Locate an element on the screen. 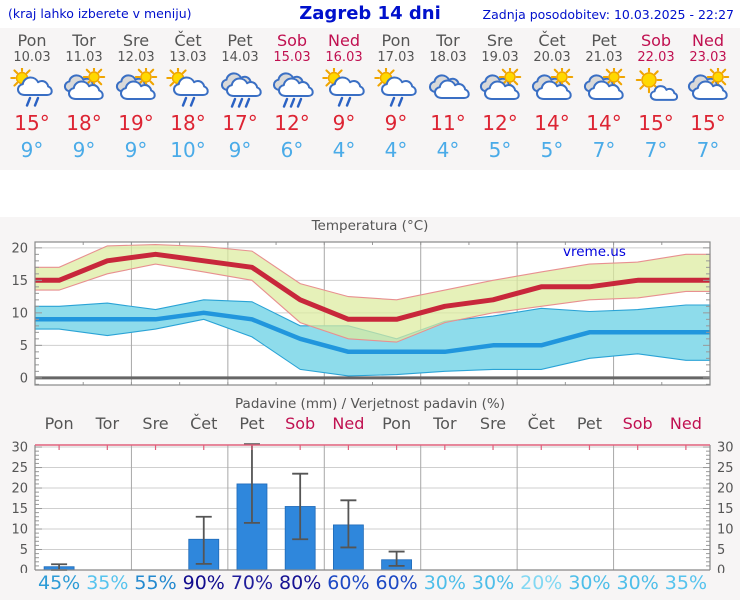 The width and height of the screenshot is (740, 600). day-date: 11.03 is located at coordinates (84, 57).